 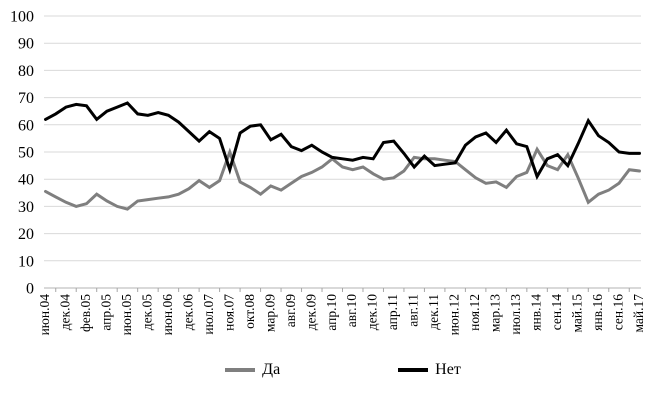 I want to click on chart-legend: Да Нет, so click(x=325, y=370).